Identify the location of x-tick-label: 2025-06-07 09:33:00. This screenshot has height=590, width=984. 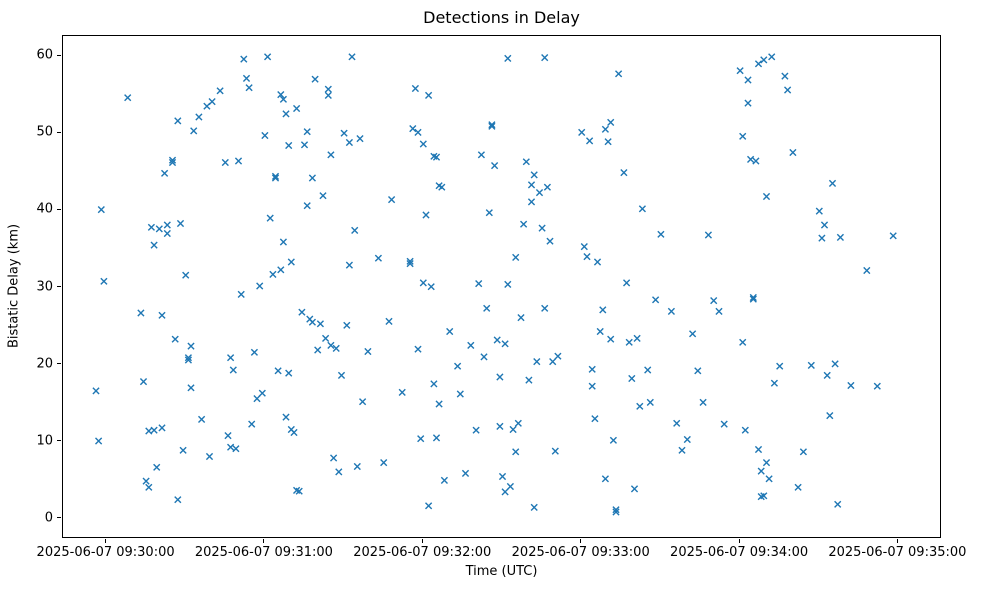
(580, 552).